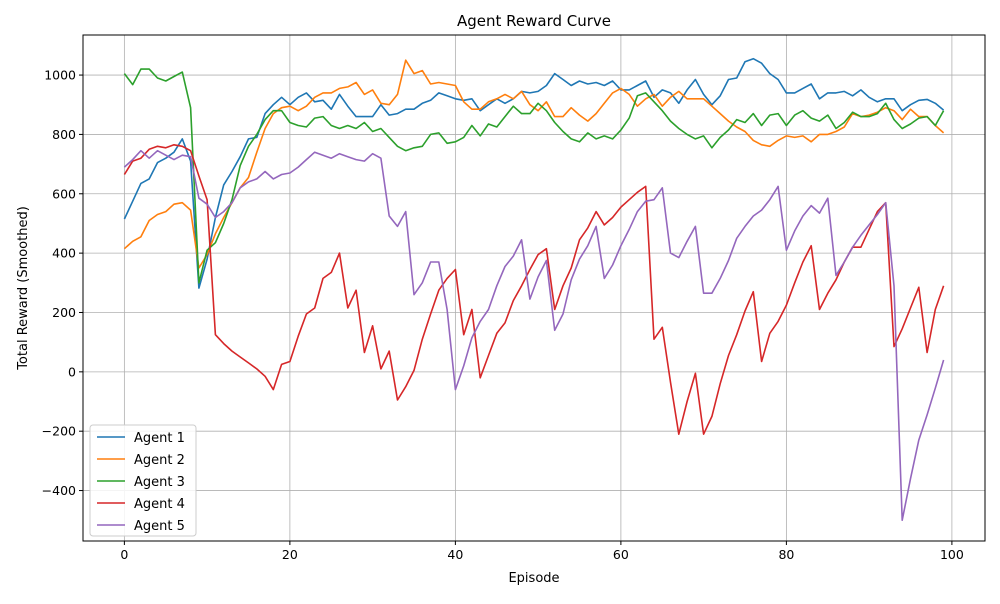 The image size is (1000, 604). What do you see at coordinates (64, 134) in the screenshot?
I see `y-tick-label: 800` at bounding box center [64, 134].